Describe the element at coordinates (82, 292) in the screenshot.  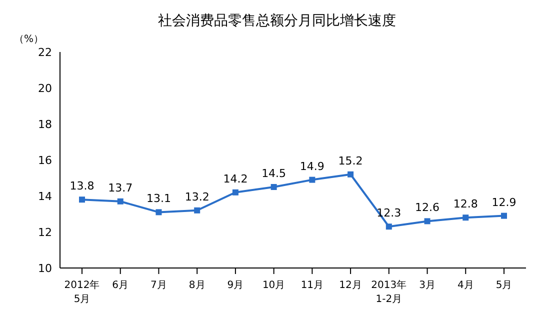
I see `x-tick-label: 2012年 5月` at that location.